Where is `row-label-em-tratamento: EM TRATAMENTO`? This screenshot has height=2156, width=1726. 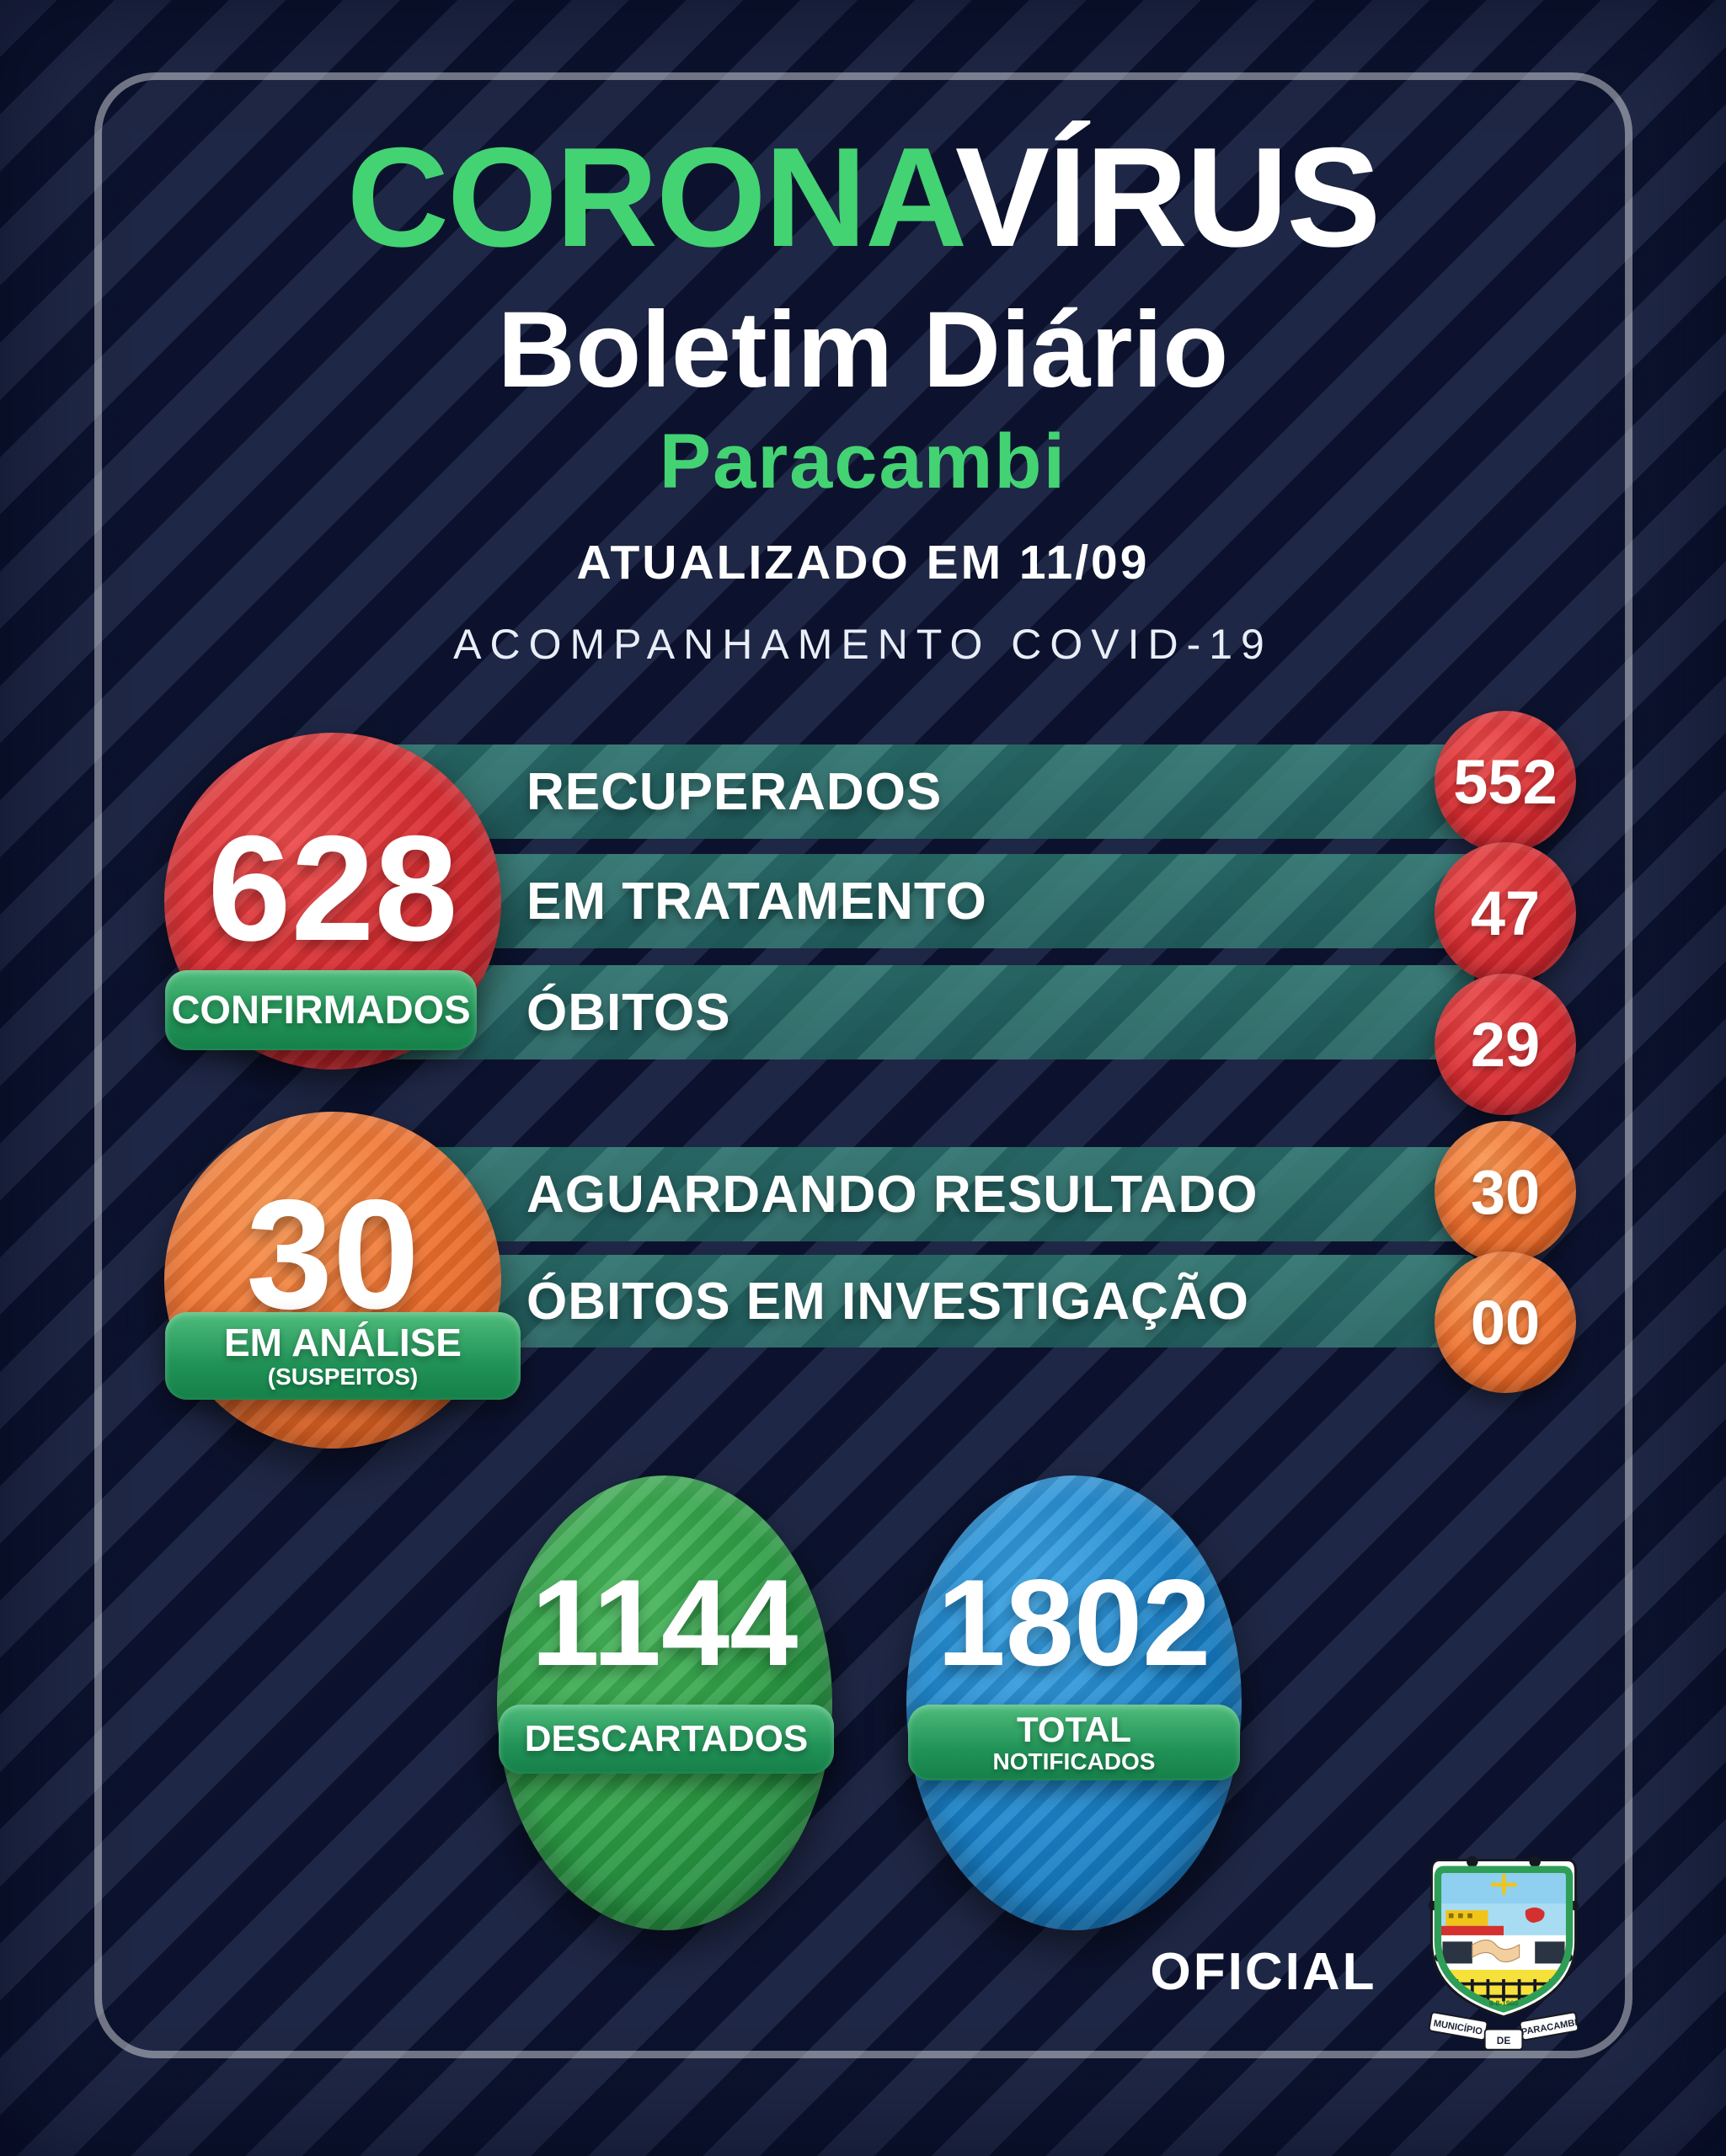 row-label-em-tratamento: EM TRATAMENTO is located at coordinates (756, 901).